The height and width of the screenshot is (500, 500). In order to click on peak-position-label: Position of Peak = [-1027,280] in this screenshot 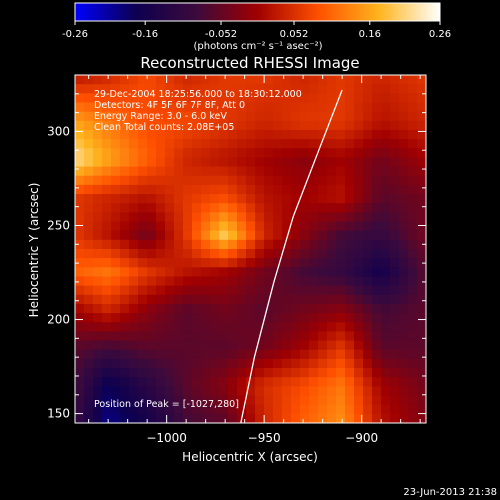, I will do `click(166, 404)`.